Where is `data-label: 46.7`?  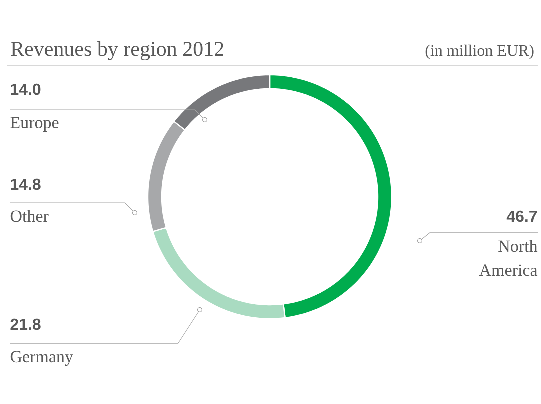
data-label: 46.7 is located at coordinates (522, 216).